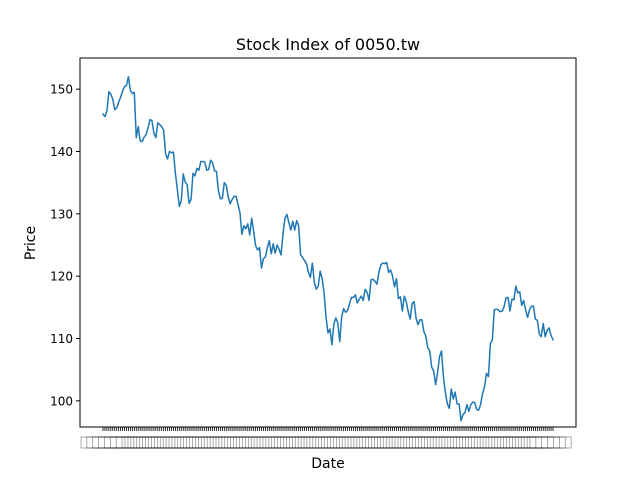 The image size is (640, 480). Describe the element at coordinates (61, 401) in the screenshot. I see `y-tick-label: 100` at that location.